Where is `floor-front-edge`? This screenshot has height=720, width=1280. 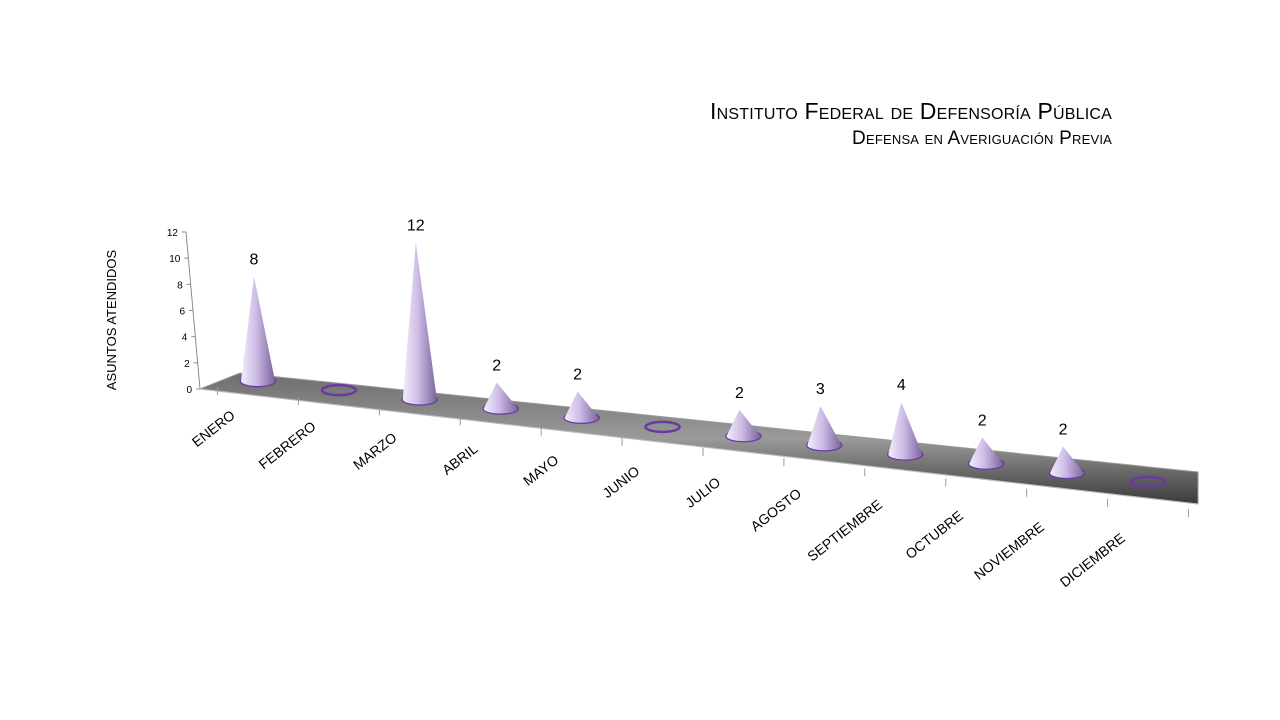
floor-front-edge is located at coordinates (699, 446).